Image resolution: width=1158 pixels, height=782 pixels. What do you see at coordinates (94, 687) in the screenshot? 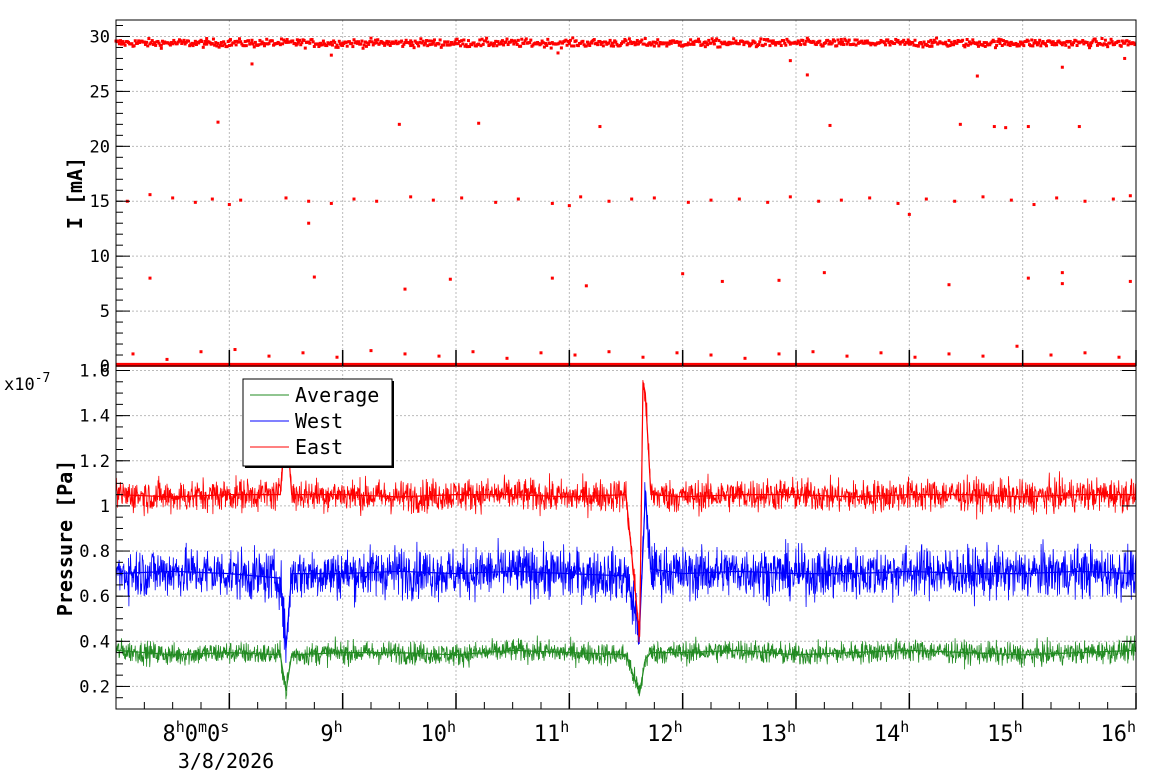
I see `pressure-y-tick-label: 0.2` at bounding box center [94, 687].